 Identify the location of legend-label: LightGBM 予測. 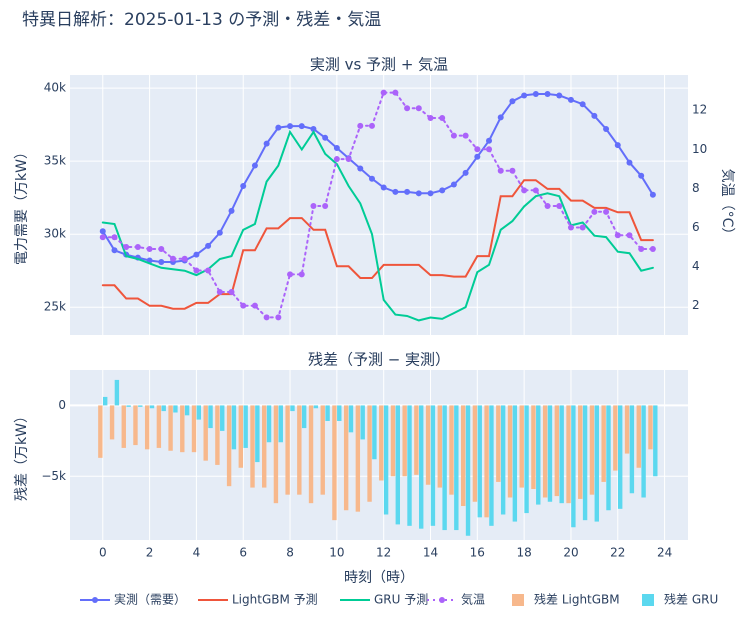
(275, 600).